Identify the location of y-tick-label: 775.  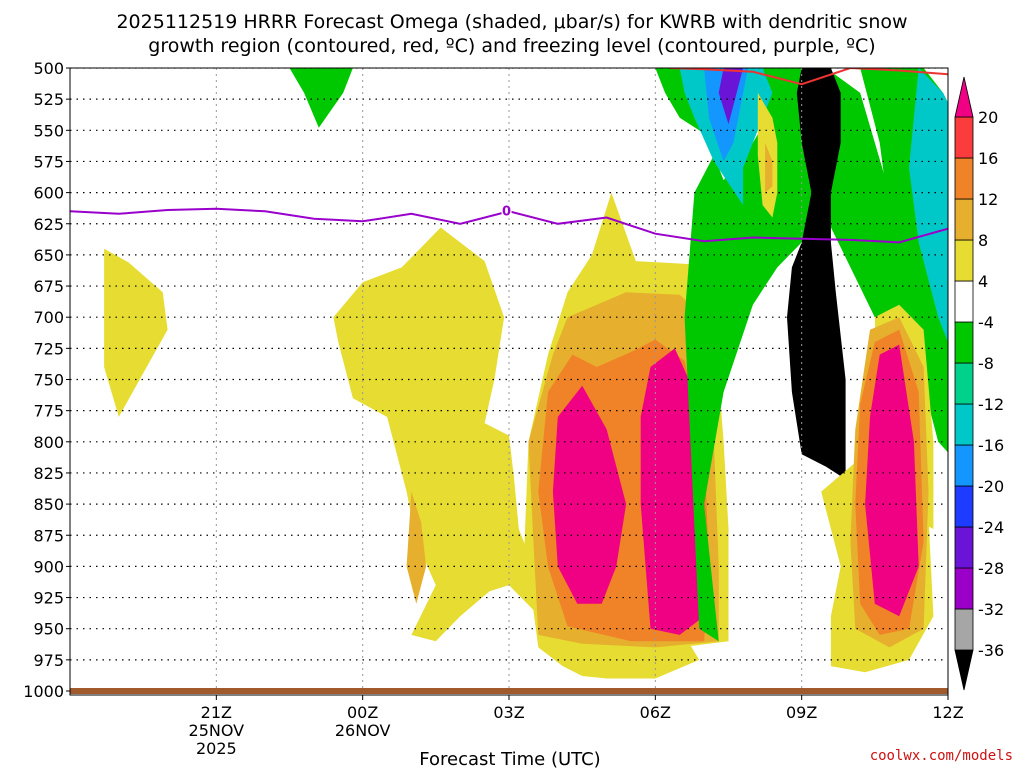
(48, 411).